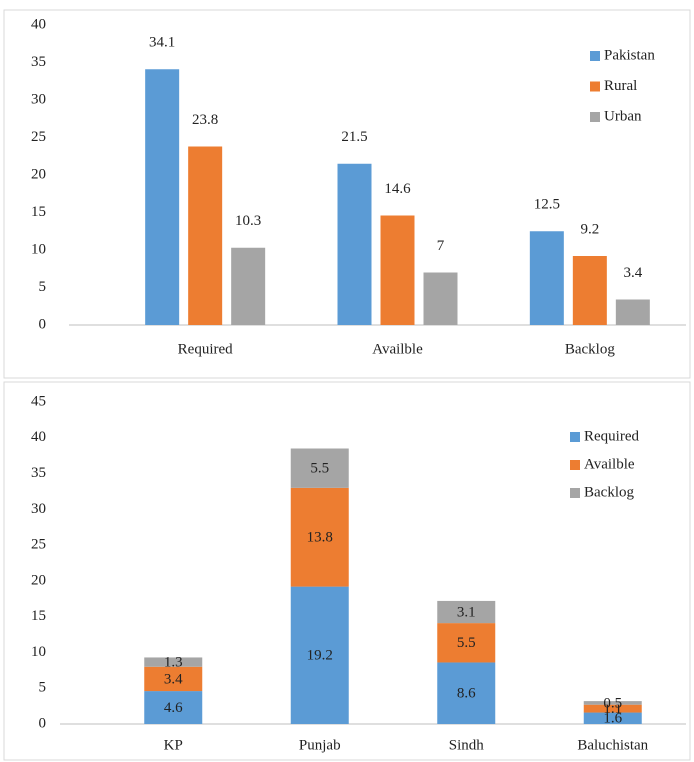 The image size is (694, 762). Describe the element at coordinates (467, 745) in the screenshot. I see `x-tick-label: Sindh` at that location.